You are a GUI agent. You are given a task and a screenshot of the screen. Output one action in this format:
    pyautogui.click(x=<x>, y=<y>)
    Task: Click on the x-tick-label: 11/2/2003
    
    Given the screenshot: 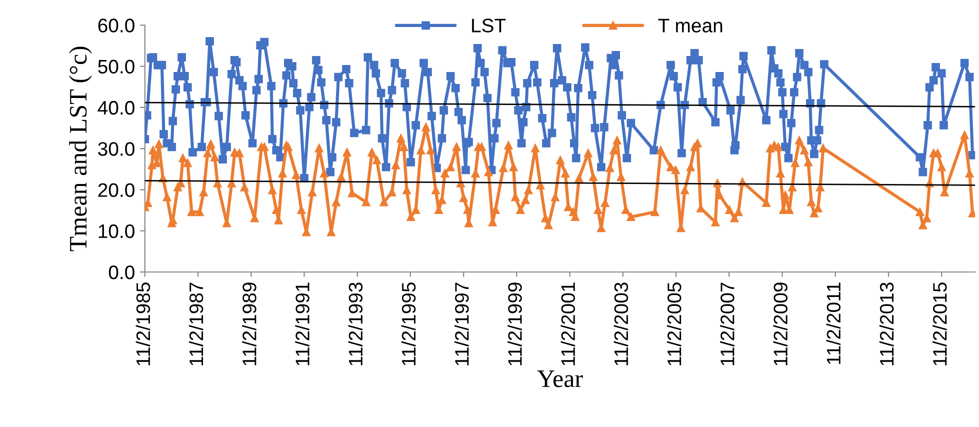 What is the action you would take?
    pyautogui.click(x=621, y=324)
    